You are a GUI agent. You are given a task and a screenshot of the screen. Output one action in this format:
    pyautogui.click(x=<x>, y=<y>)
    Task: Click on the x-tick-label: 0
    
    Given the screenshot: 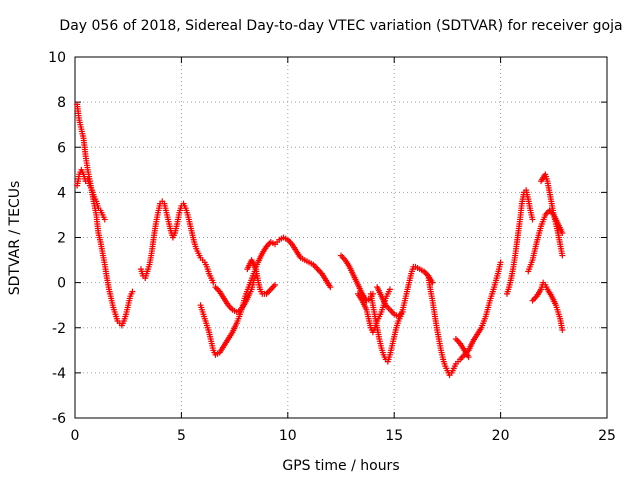 What is the action you would take?
    pyautogui.click(x=75, y=436)
    